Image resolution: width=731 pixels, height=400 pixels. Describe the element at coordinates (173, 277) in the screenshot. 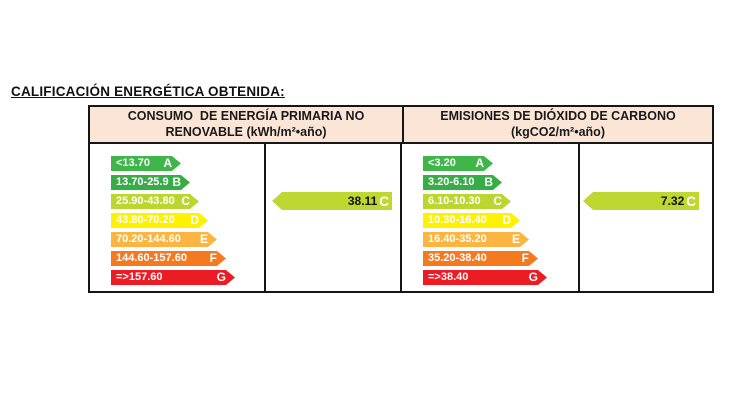

I see `scale-arrow-g: =>157.60 G` at that location.